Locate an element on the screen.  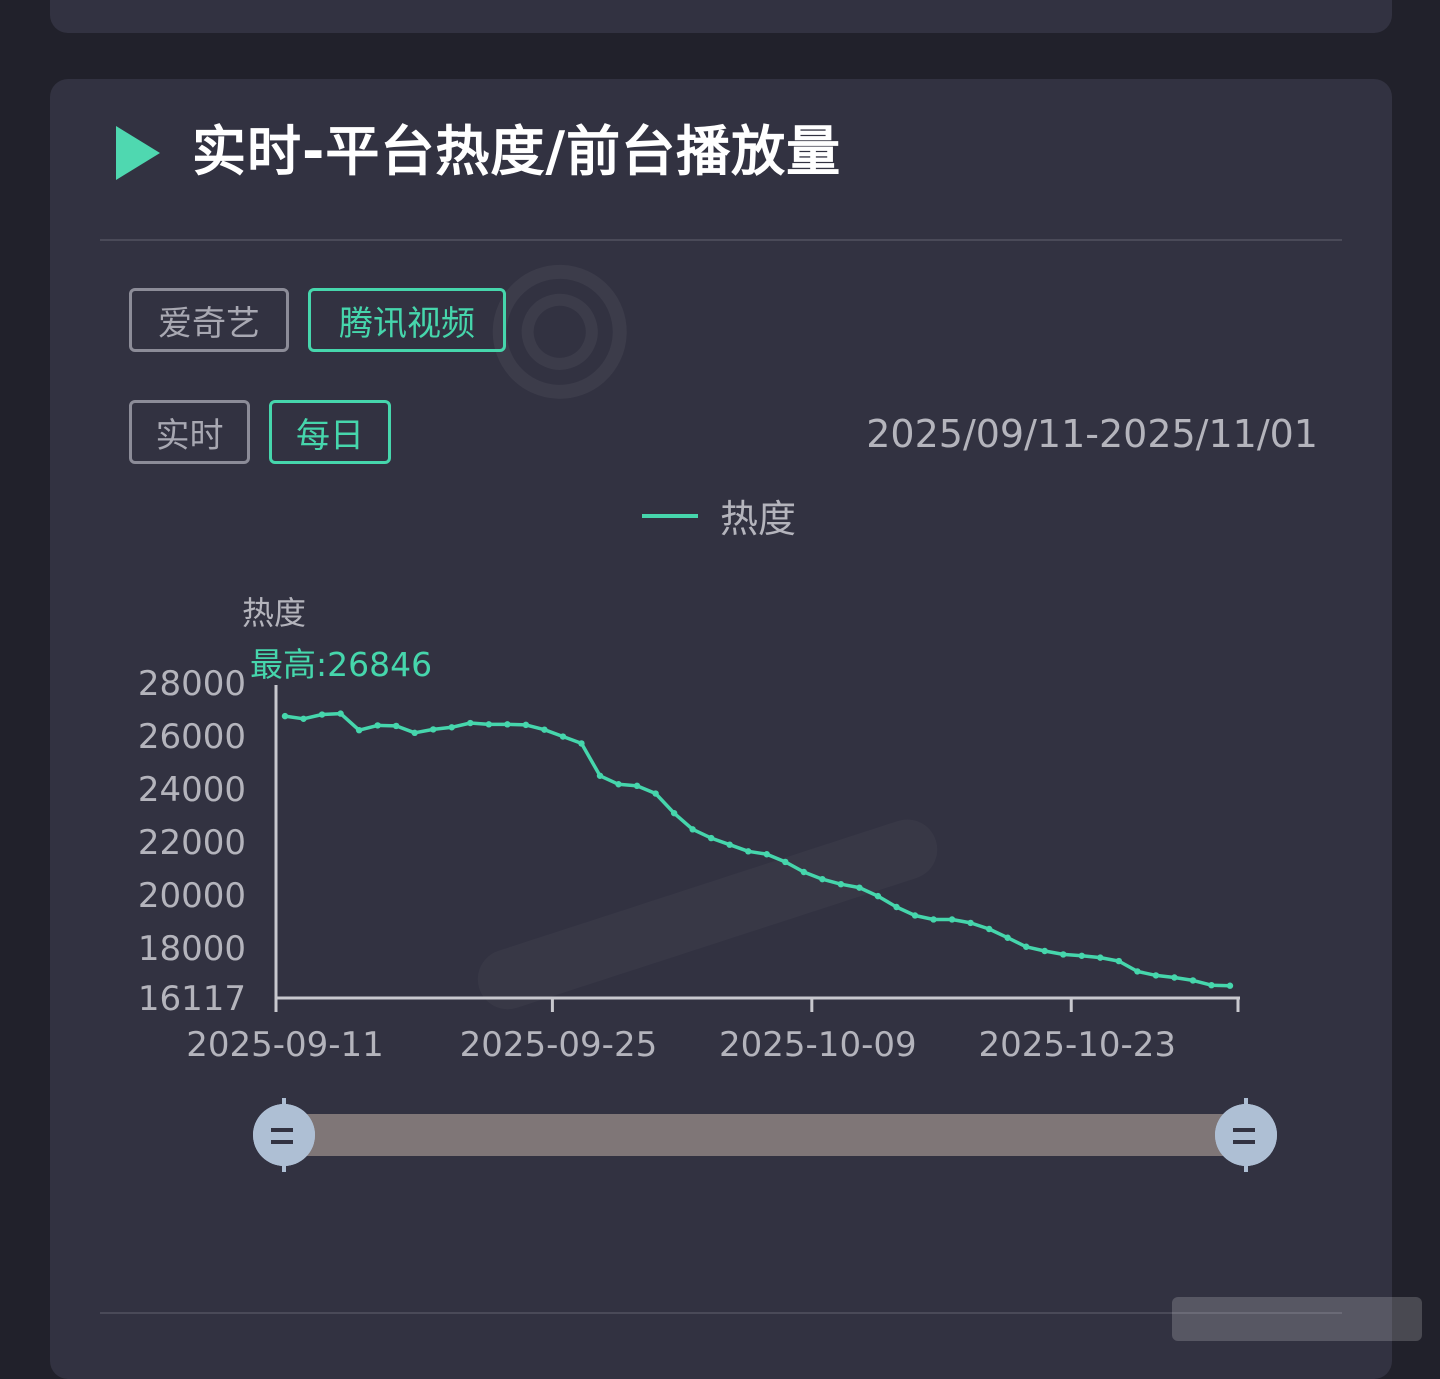
chart-legend: 热度 is located at coordinates (719, 515).